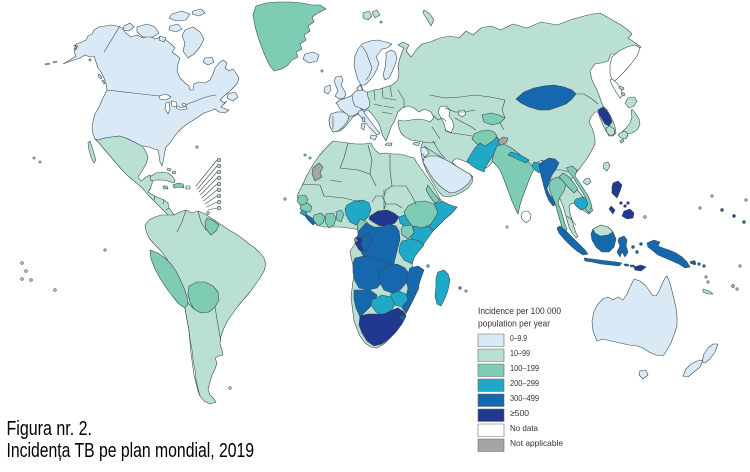  I want to click on svg-text: 10–99, so click(520, 353).